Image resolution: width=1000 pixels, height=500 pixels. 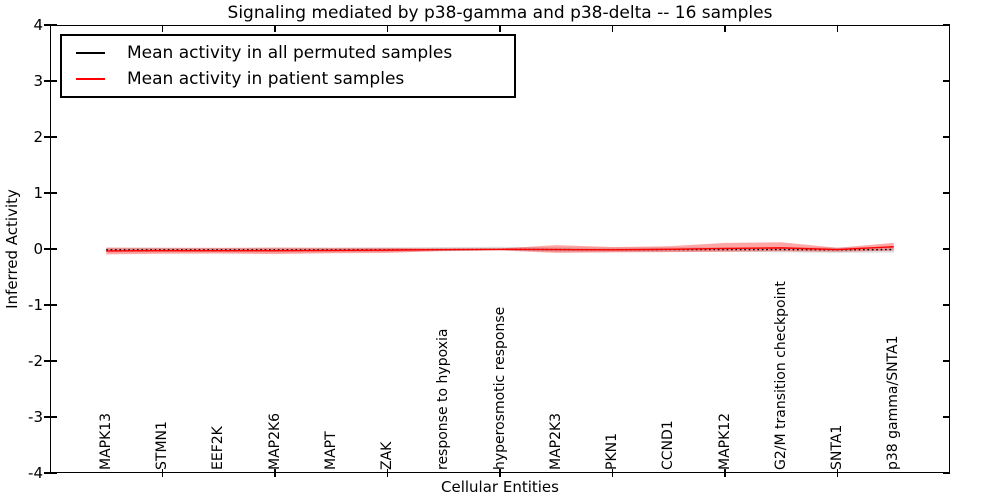 What do you see at coordinates (555, 441) in the screenshot?
I see `x-category-label: MAP2K3` at bounding box center [555, 441].